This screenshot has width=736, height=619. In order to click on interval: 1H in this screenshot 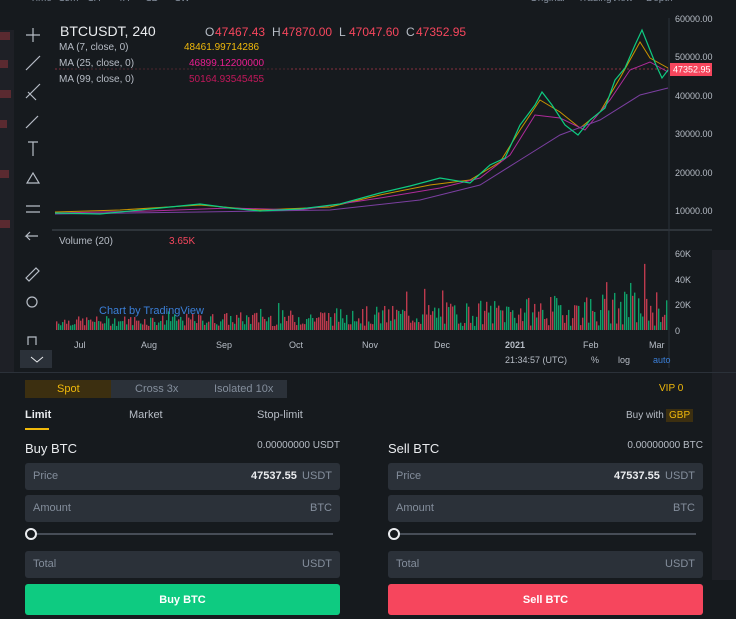, I will do `click(94, 2)`.